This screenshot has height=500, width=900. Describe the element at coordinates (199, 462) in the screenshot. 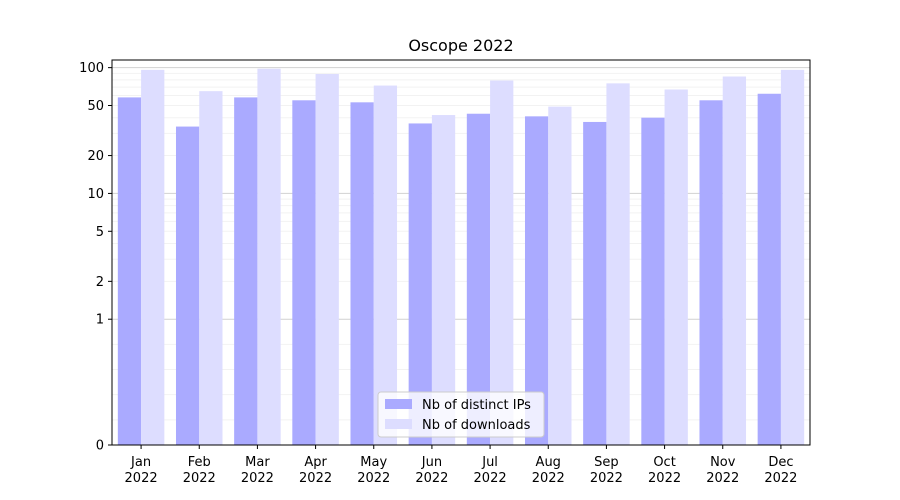

I see `x-tick-label-month: Feb` at that location.